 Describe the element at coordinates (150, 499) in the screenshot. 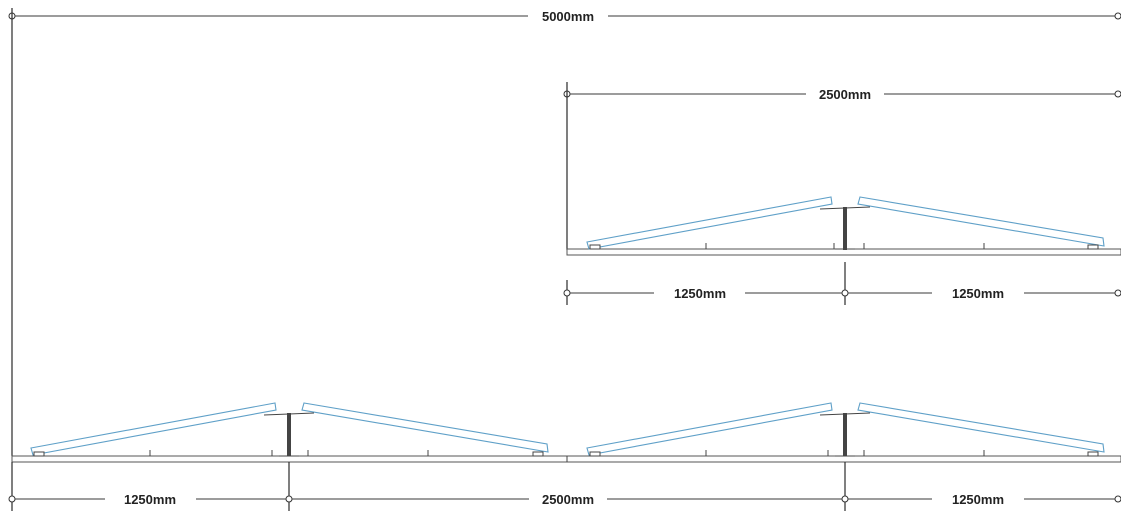

I see `bottom-left-label: 1250mm` at that location.